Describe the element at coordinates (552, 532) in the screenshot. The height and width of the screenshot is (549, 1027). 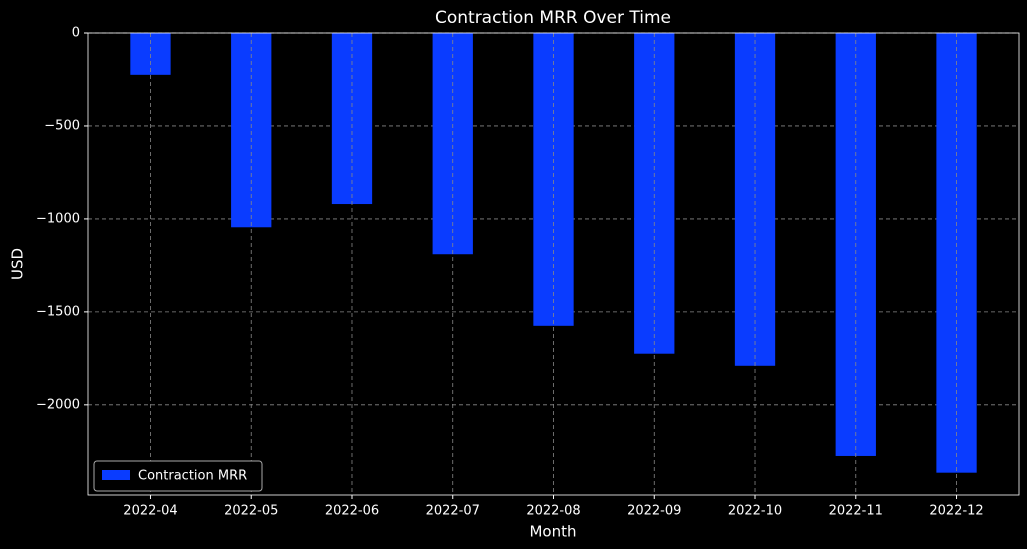
I see `x-axis-label: Month` at that location.